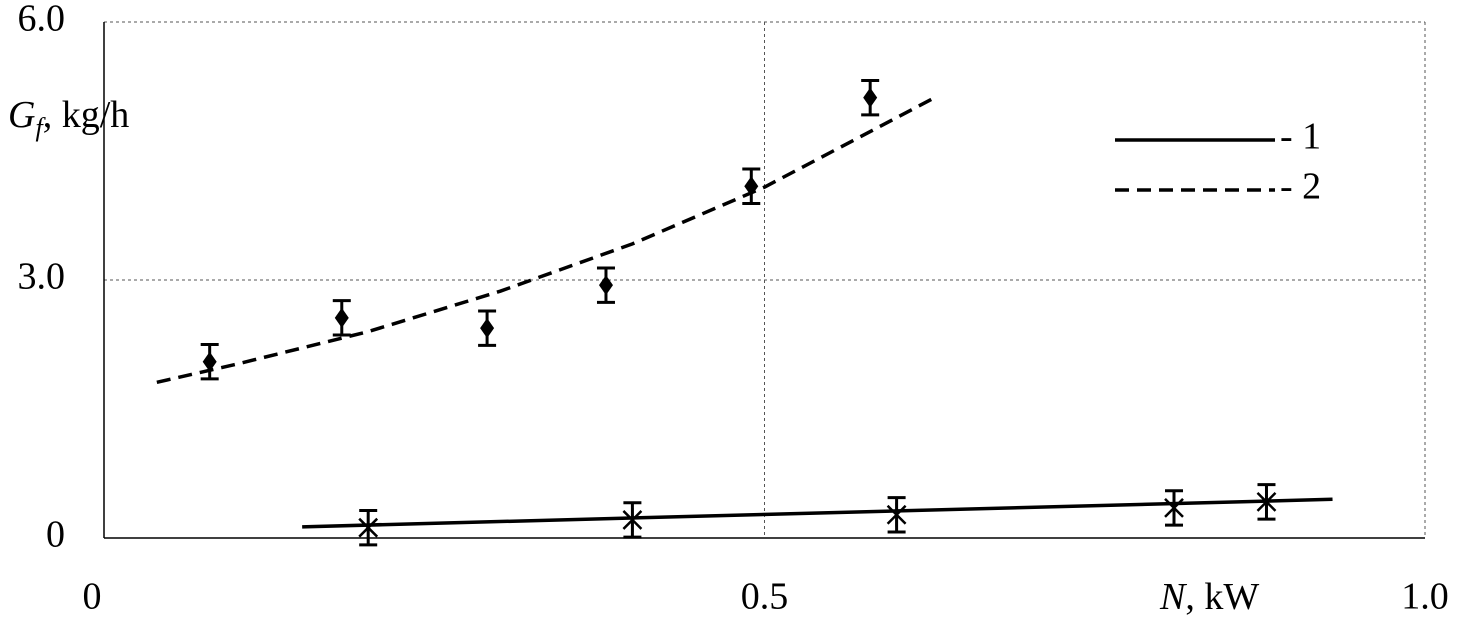 The height and width of the screenshot is (625, 1458). What do you see at coordinates (40, 127) in the screenshot?
I see `y-label-subscript: f` at bounding box center [40, 127].